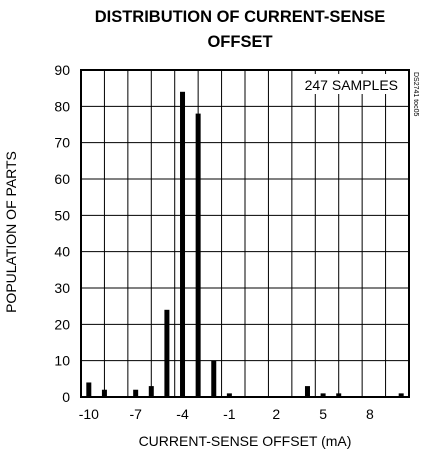 This screenshot has width=422, height=458. Describe the element at coordinates (62, 233) in the screenshot. I see `y-tick-labels: 0 10 20 30 40 50 60 70 80 90` at that location.